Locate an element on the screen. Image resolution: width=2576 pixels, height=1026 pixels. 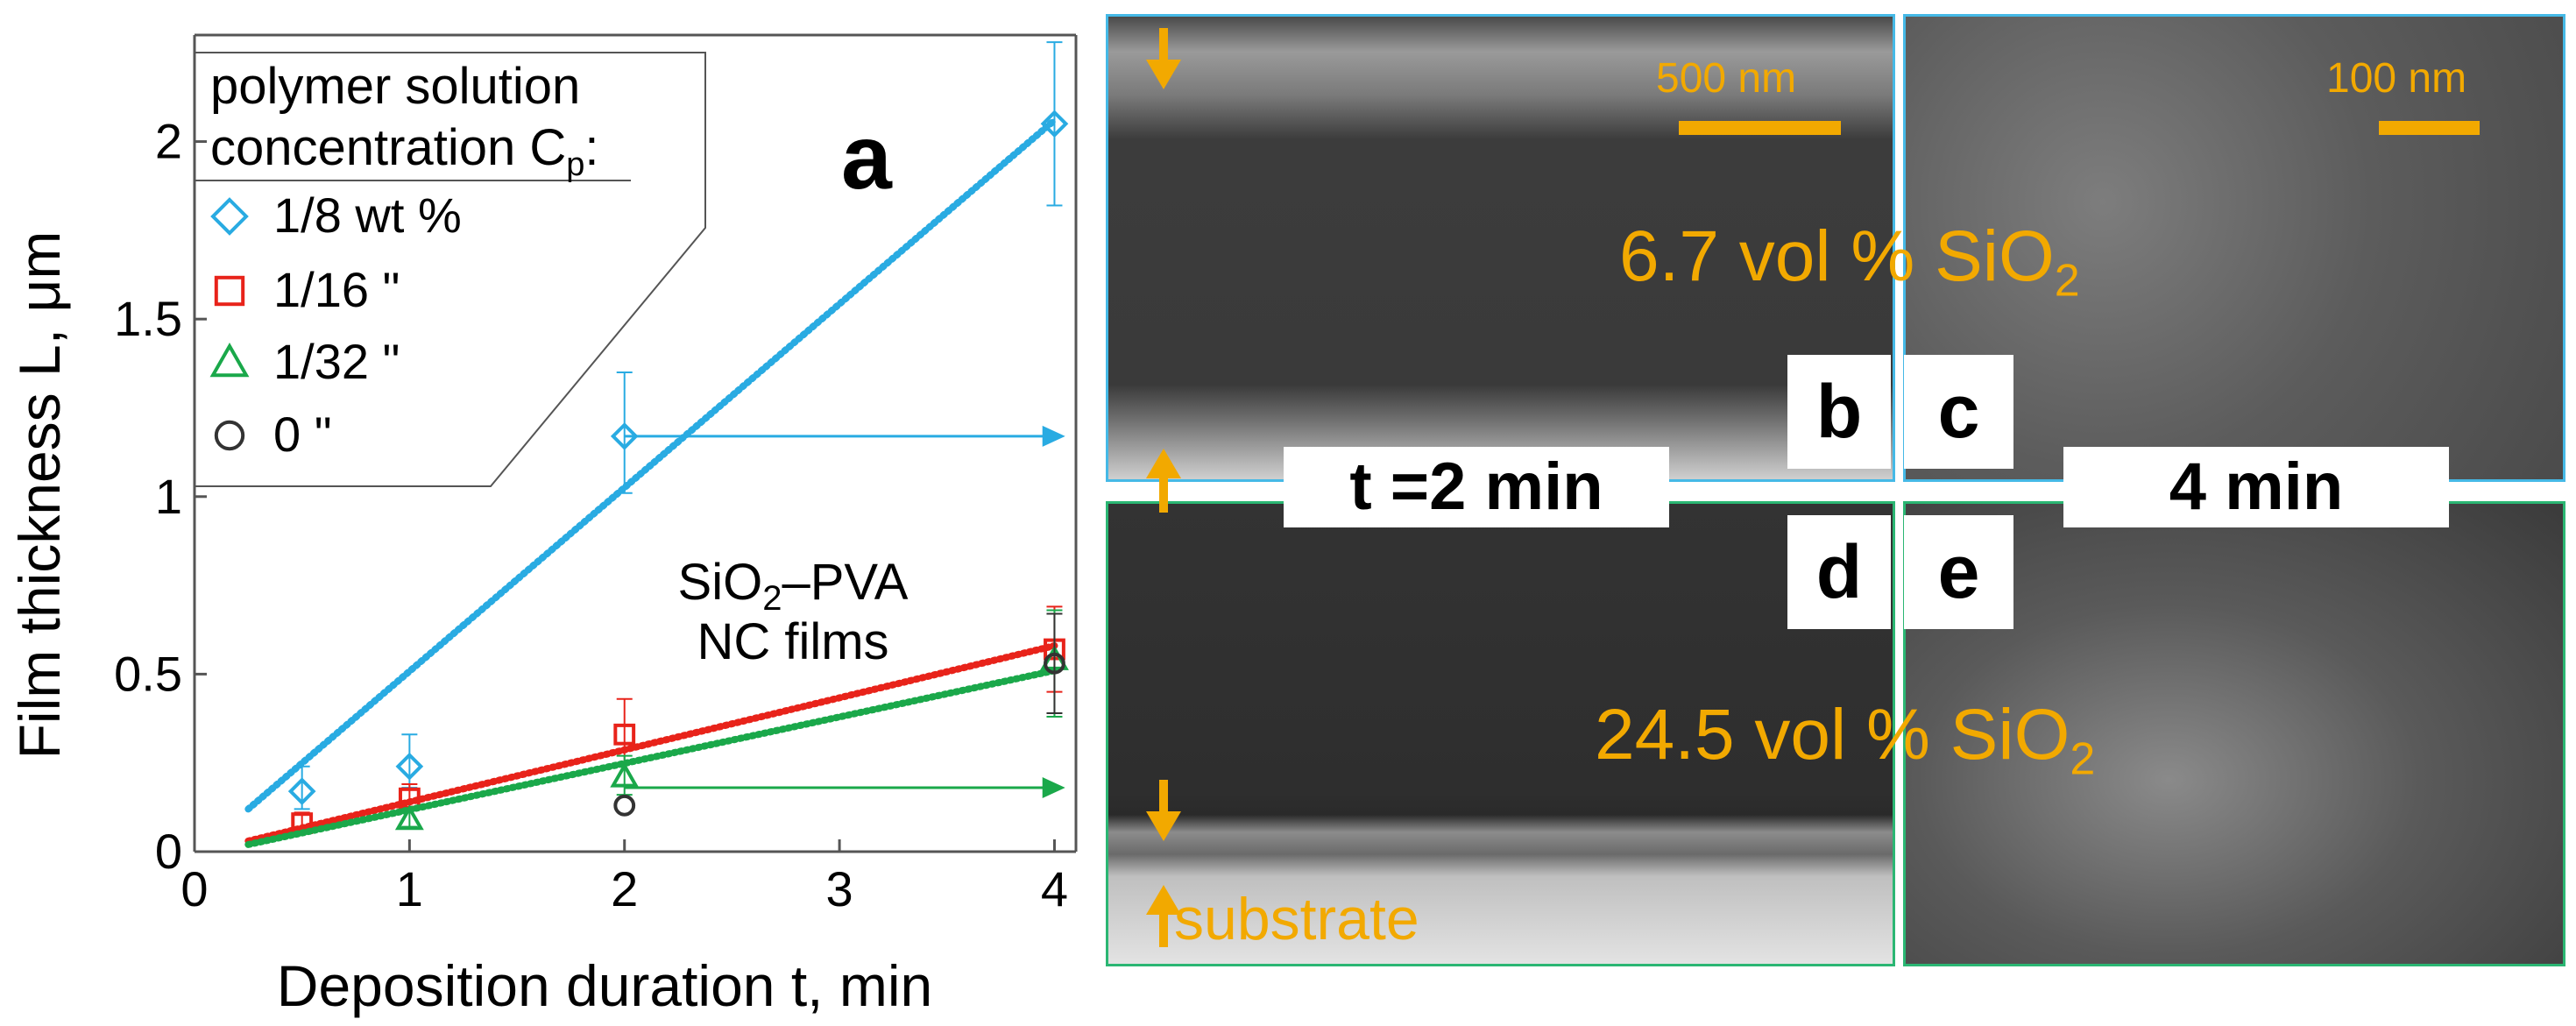
composition-label-top: 6.7 vol % SiO2 is located at coordinates (1849, 261).